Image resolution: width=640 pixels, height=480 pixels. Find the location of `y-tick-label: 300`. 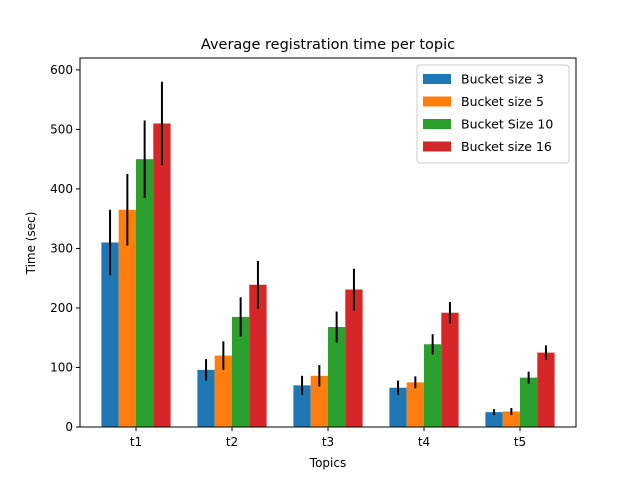

y-tick-label: 300 is located at coordinates (61, 248).